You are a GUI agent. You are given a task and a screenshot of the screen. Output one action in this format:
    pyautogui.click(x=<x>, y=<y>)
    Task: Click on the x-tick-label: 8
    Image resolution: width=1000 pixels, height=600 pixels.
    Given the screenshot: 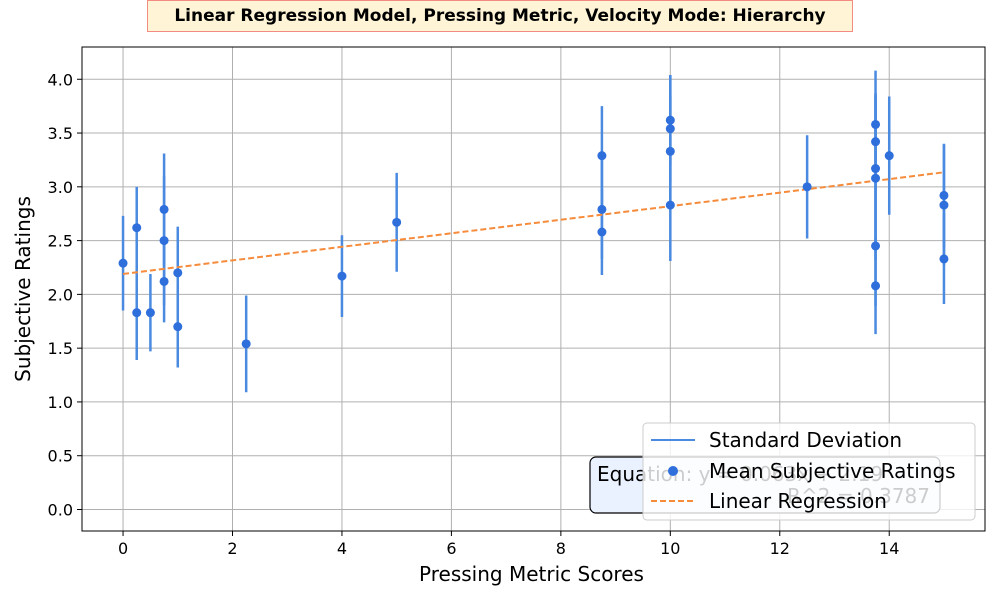 What is the action you would take?
    pyautogui.click(x=561, y=548)
    